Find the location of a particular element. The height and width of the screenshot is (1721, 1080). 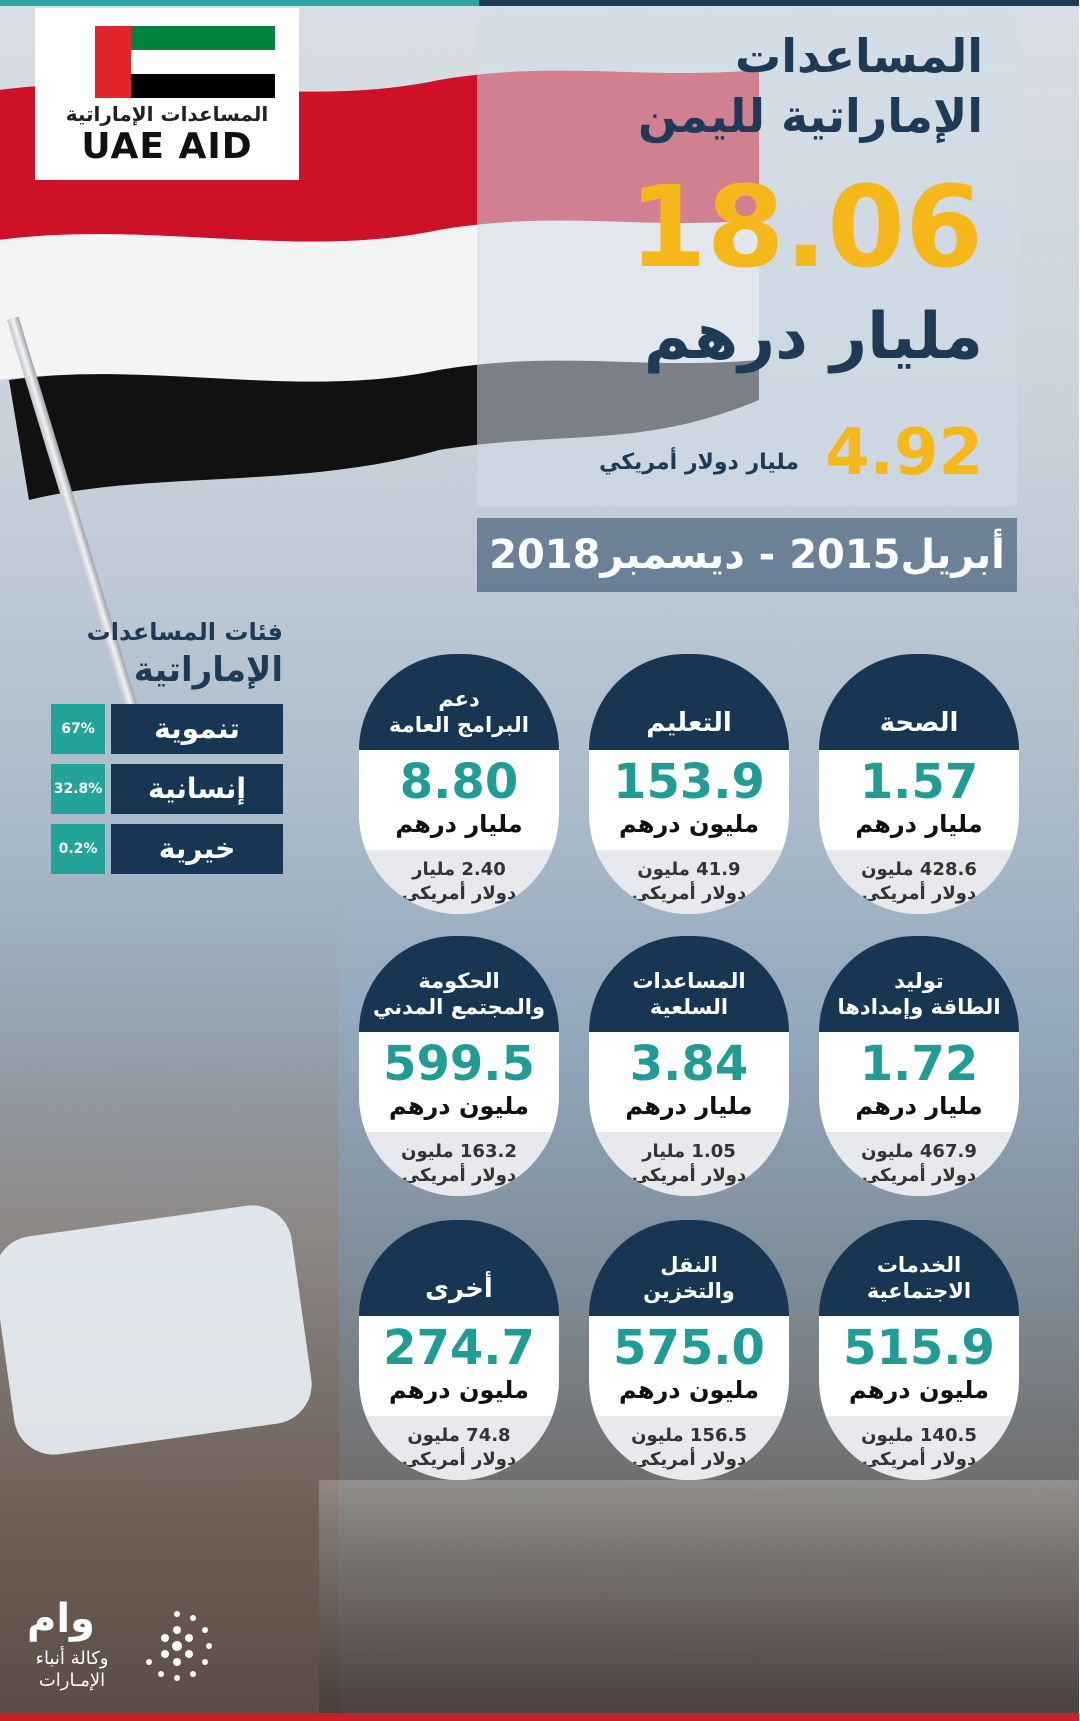

card-value: 1.57 is located at coordinates (920, 782).